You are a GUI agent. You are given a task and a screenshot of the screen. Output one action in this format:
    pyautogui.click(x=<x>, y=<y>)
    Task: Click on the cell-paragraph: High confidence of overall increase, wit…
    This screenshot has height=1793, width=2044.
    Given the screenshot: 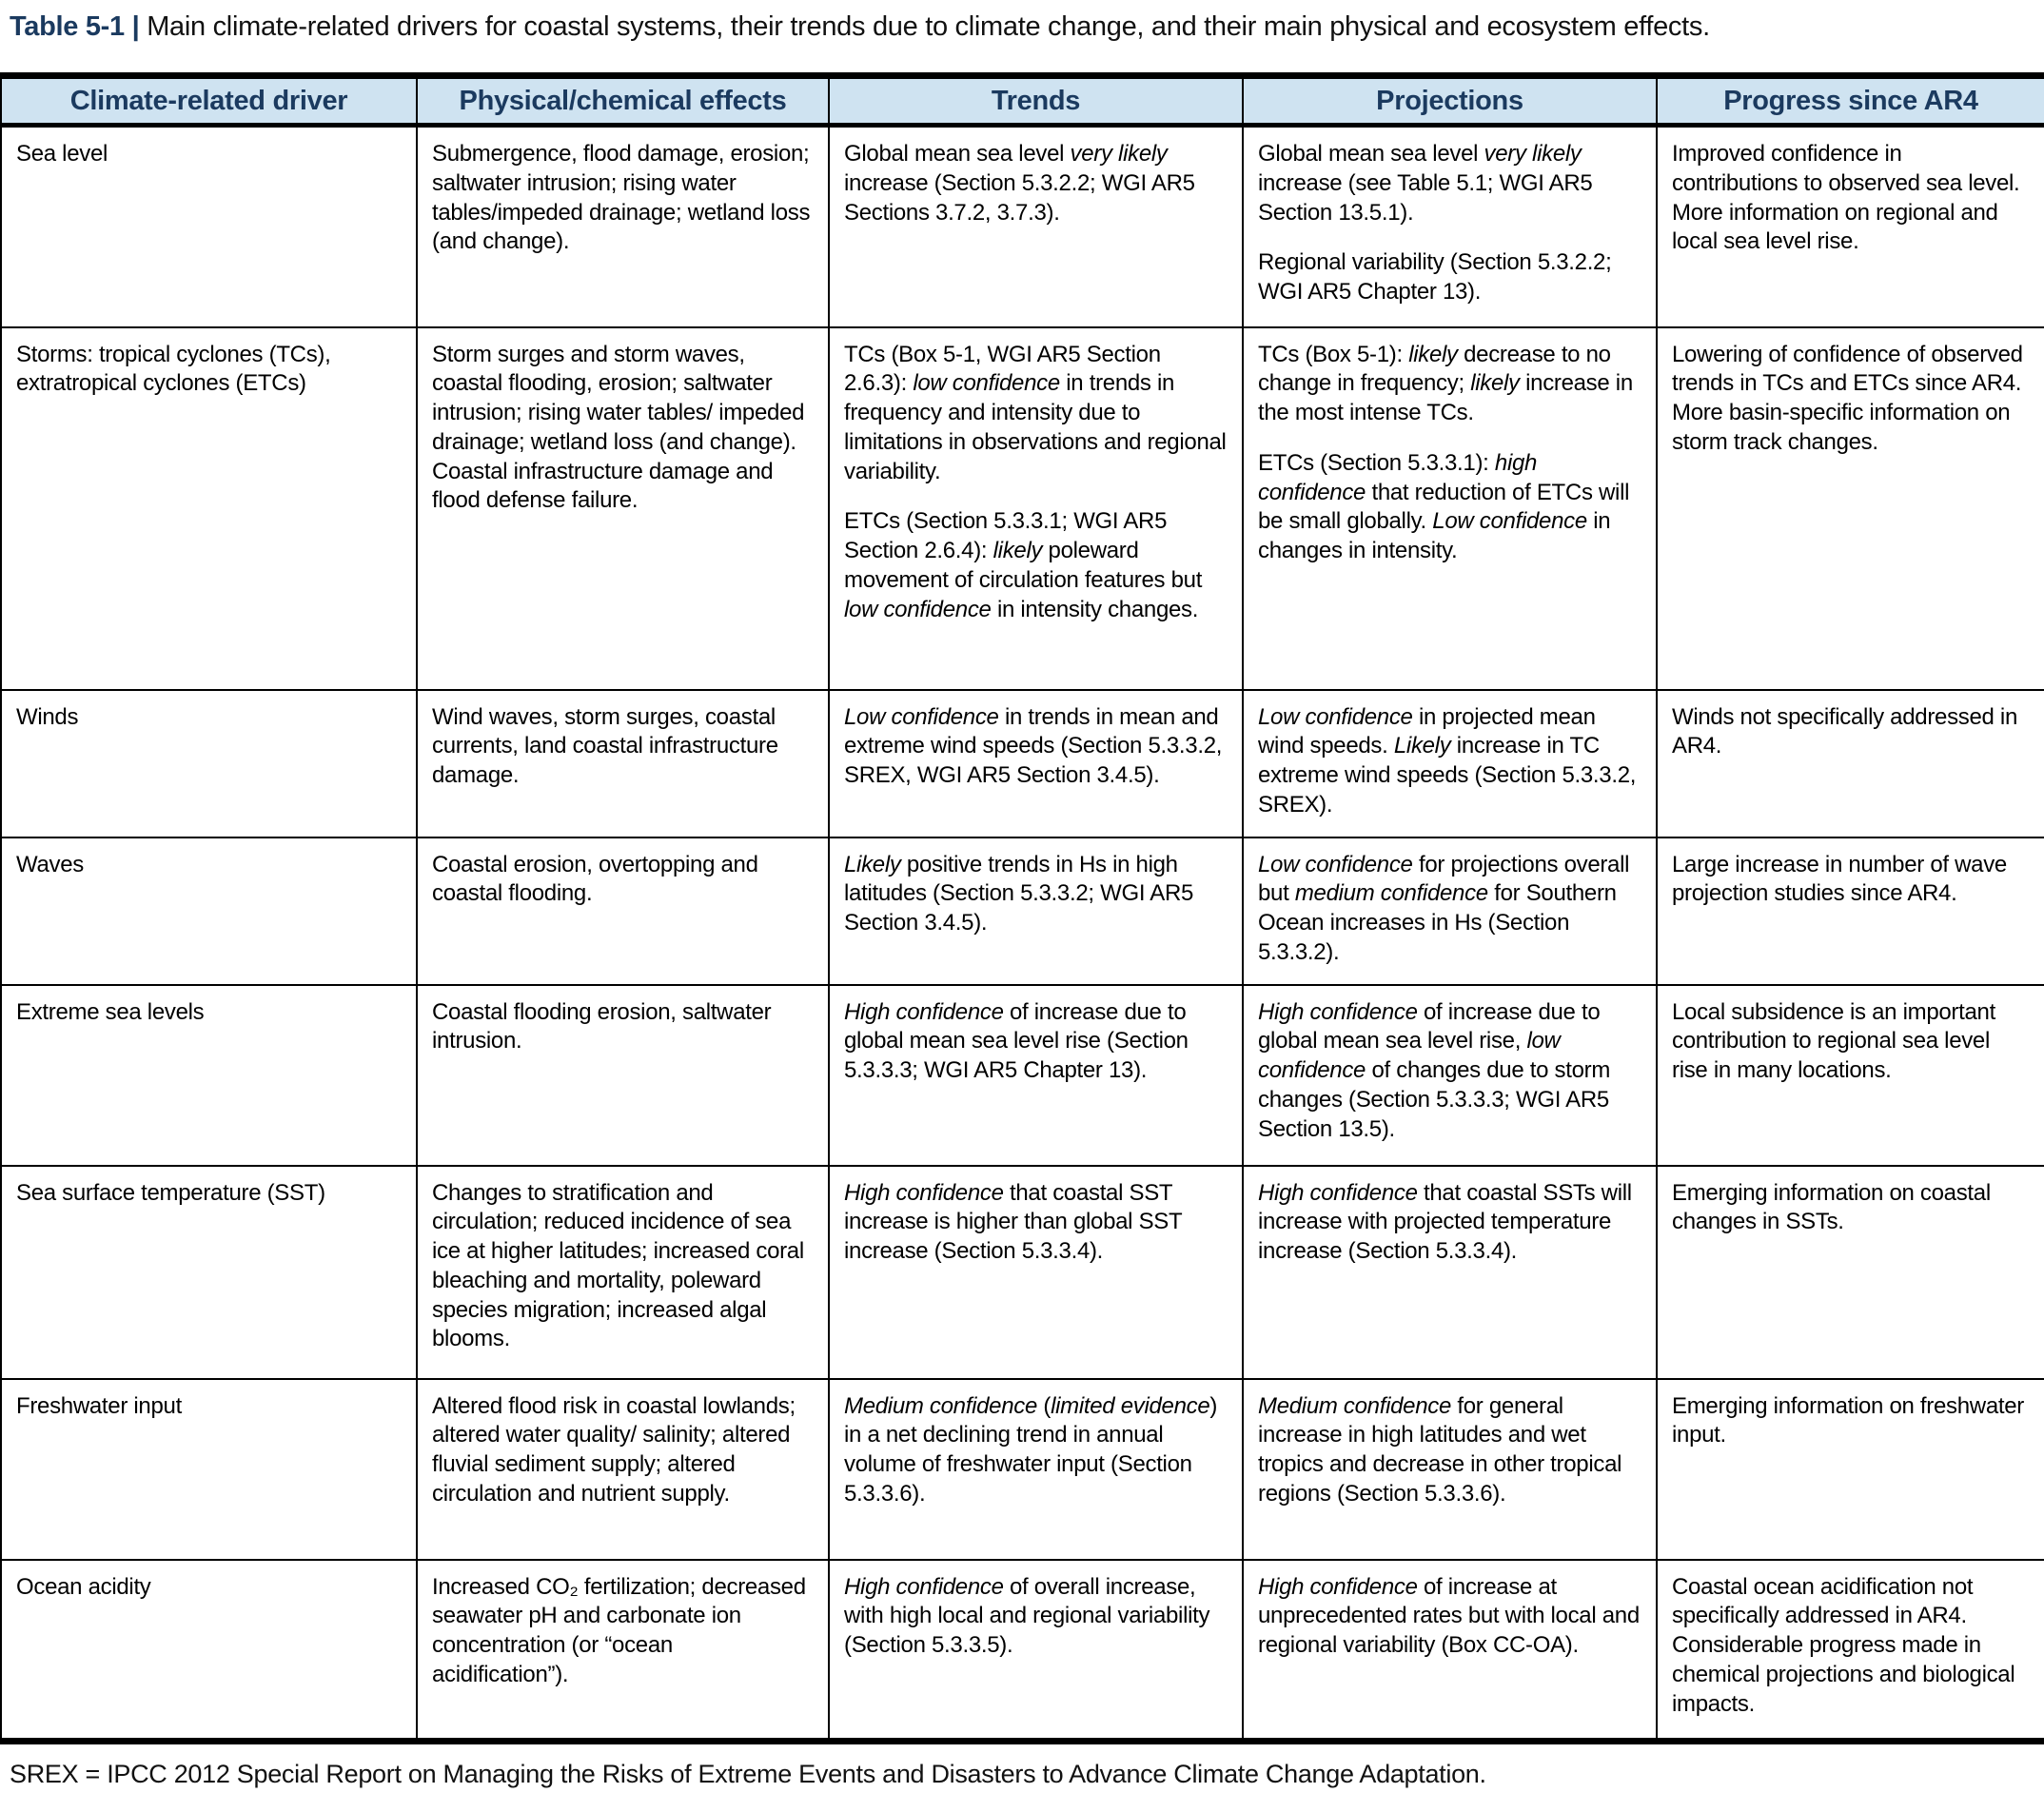 What is the action you would take?
    pyautogui.click(x=1027, y=1616)
    